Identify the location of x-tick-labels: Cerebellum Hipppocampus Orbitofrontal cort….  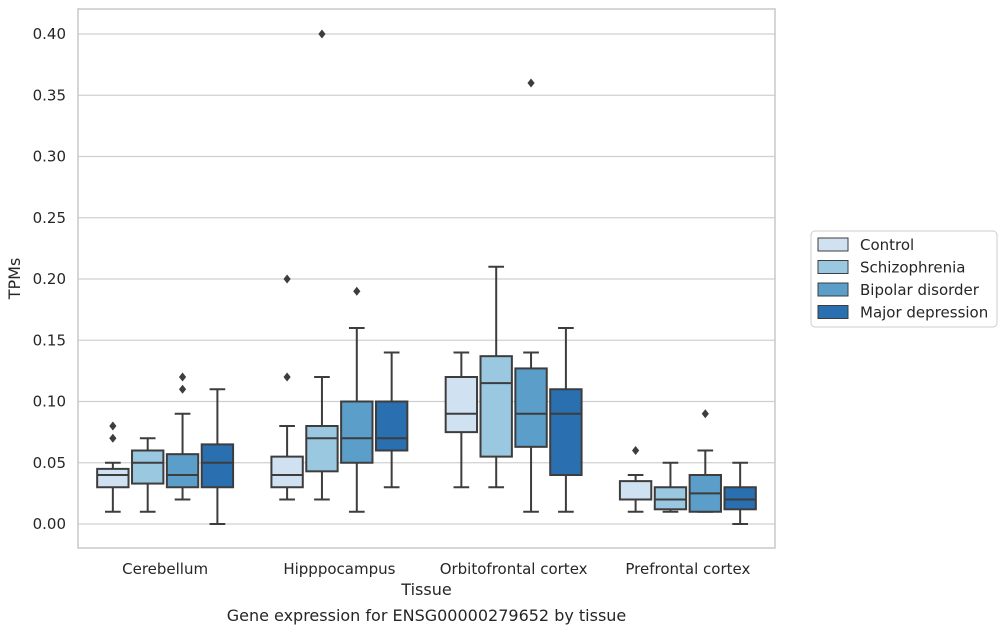
(436, 569).